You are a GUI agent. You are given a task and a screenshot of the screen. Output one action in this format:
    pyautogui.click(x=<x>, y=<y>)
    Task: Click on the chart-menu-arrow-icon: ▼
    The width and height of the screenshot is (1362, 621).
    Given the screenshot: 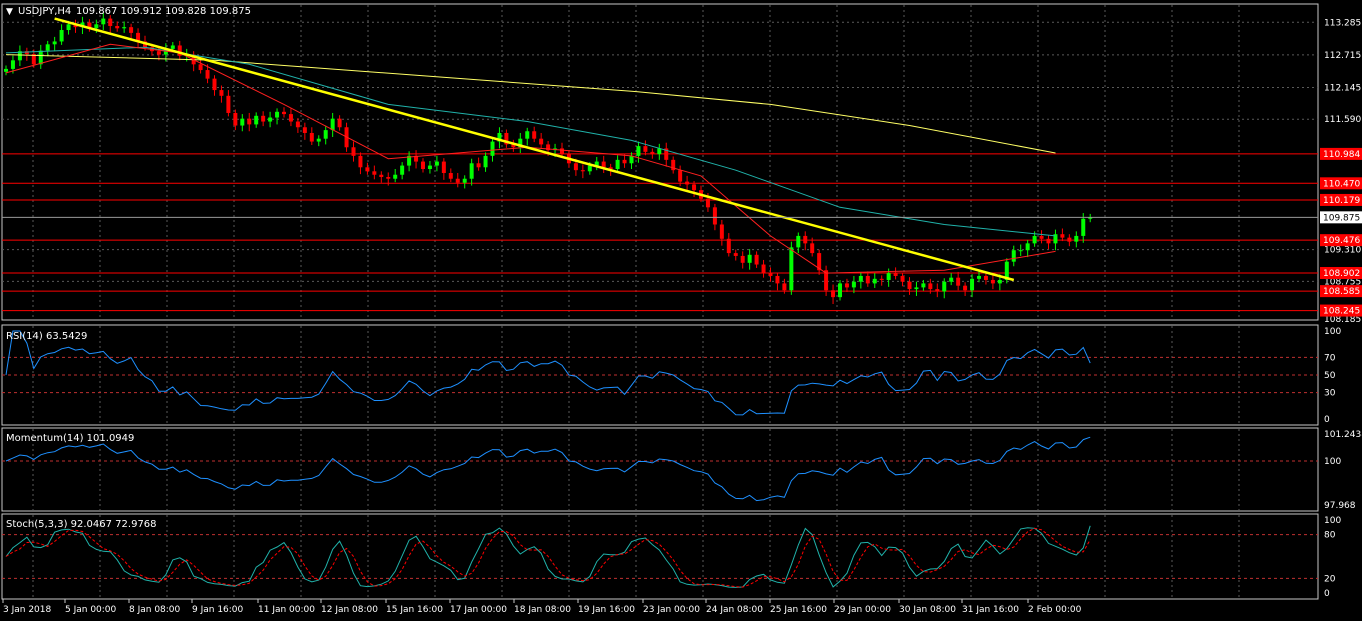 What is the action you would take?
    pyautogui.click(x=9, y=12)
    